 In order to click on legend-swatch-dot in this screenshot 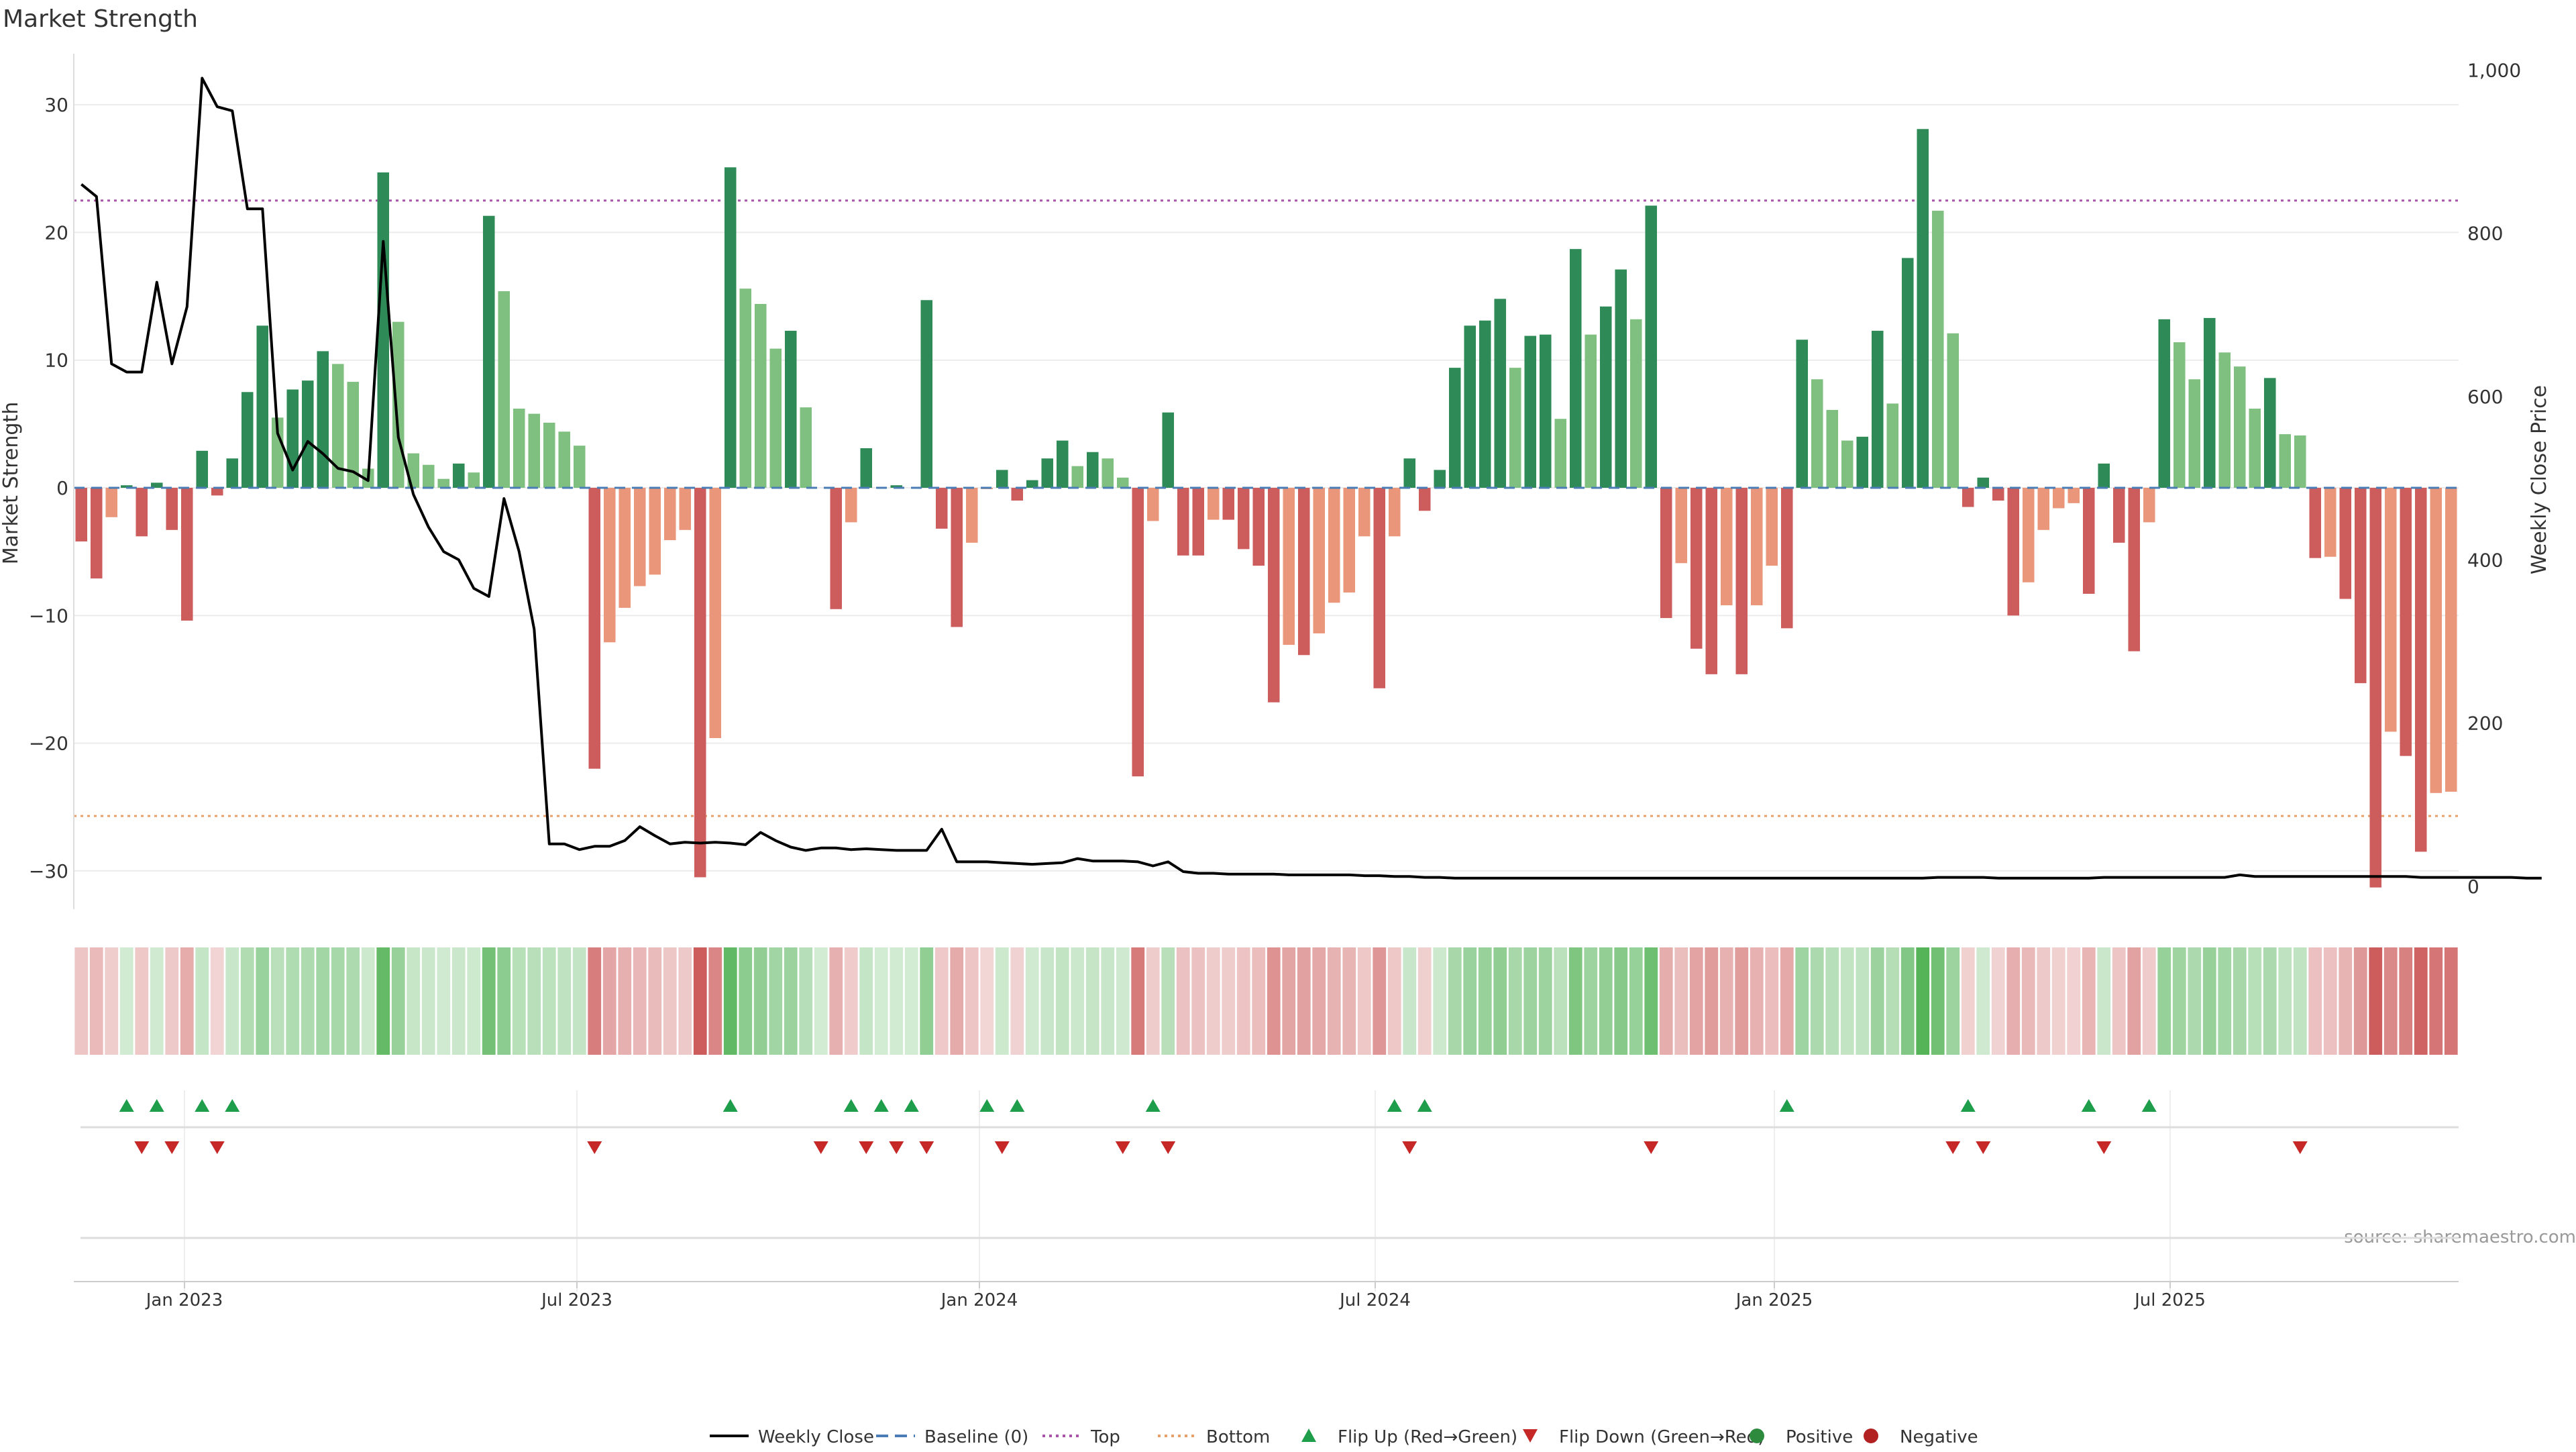, I will do `click(1757, 1436)`.